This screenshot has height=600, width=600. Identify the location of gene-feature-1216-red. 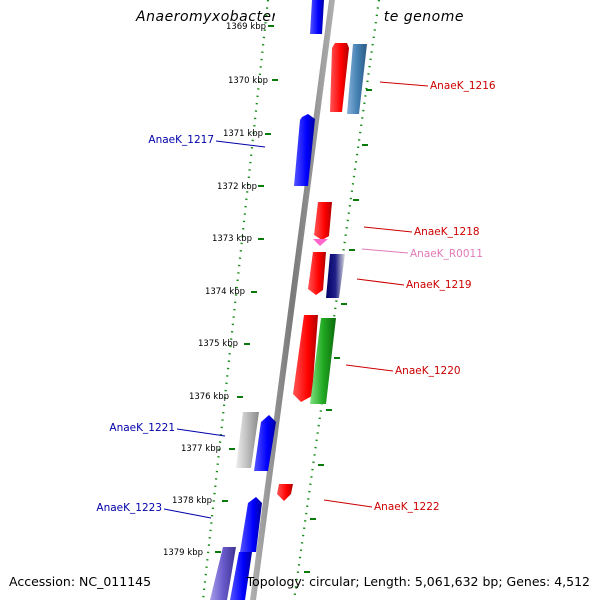
(339, 77).